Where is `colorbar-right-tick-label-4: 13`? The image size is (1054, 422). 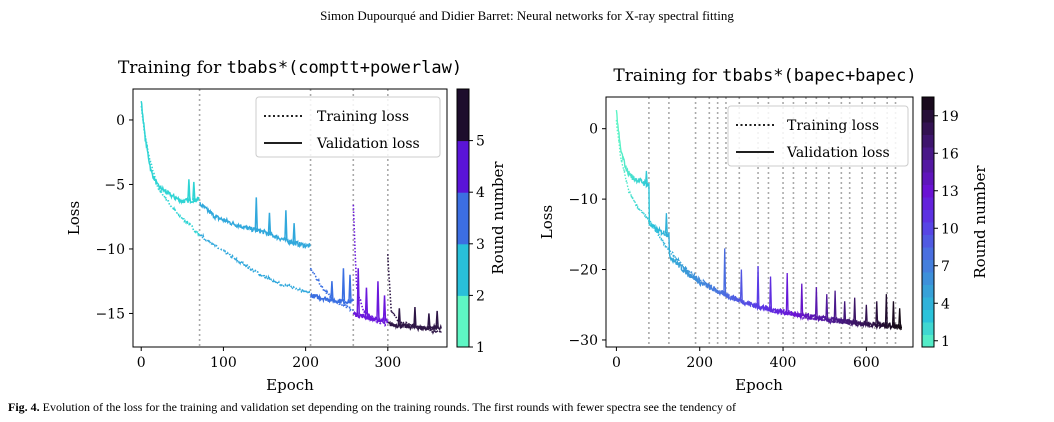
colorbar-right-tick-label-4: 13 is located at coordinates (950, 192).